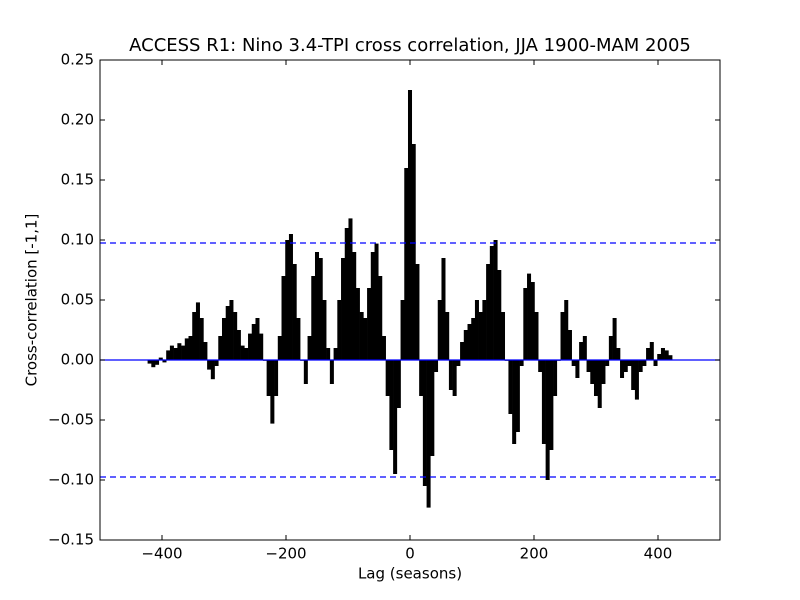 The height and width of the screenshot is (600, 800). I want to click on x-tick-label: 400, so click(658, 554).